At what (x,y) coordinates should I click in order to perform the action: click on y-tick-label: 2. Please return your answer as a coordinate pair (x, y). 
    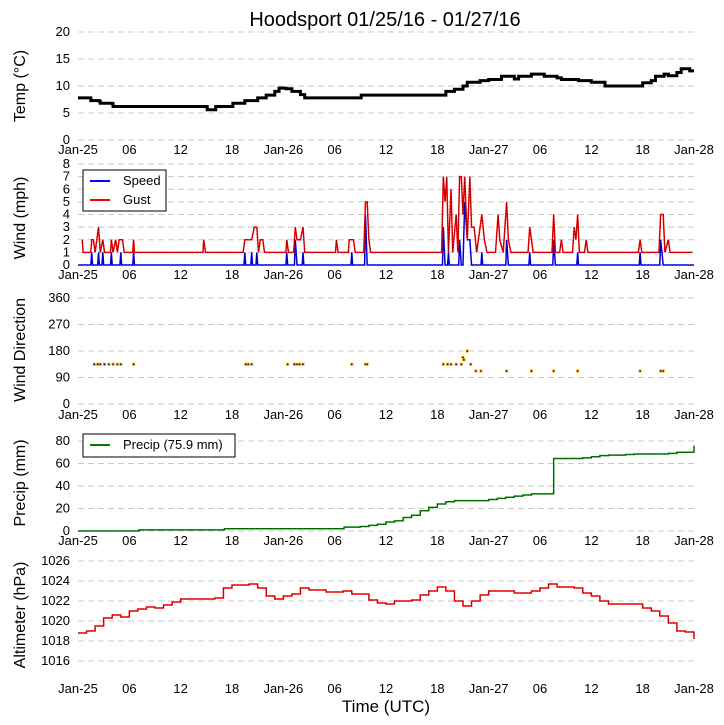
    Looking at the image, I should click on (66, 239).